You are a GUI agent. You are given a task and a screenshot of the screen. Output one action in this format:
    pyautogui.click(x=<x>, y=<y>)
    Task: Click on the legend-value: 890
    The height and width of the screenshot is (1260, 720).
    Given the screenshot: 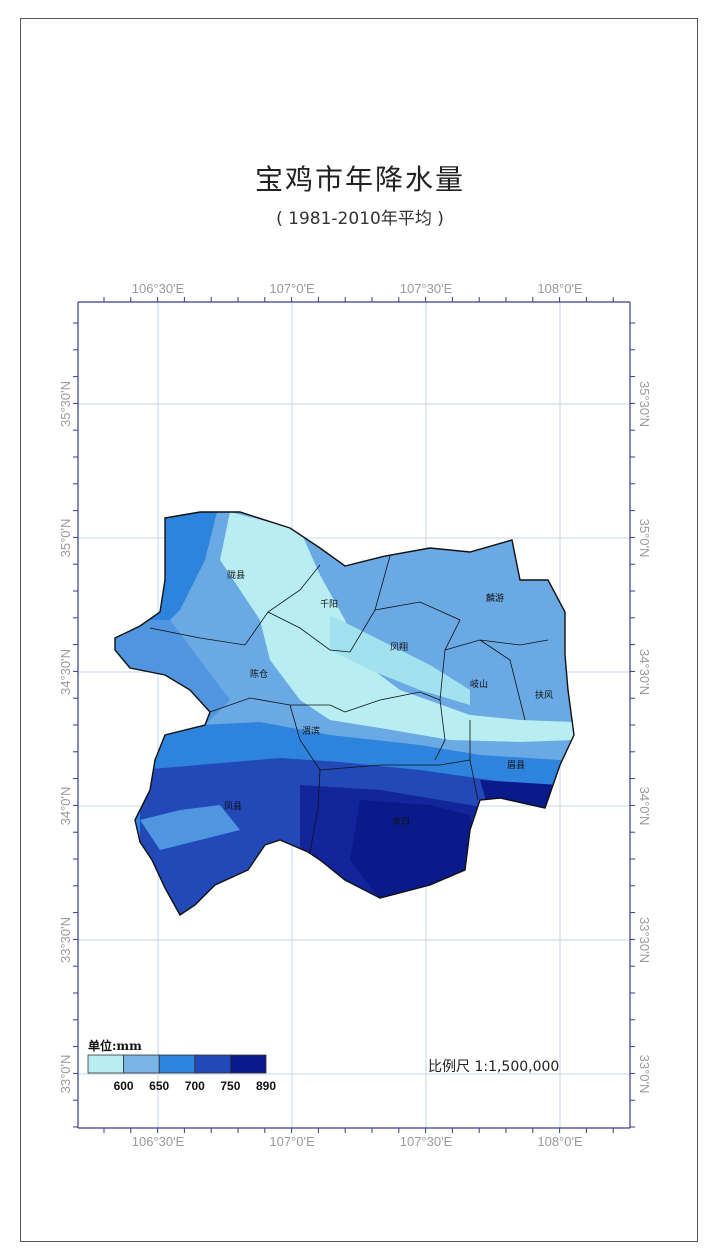 What is the action you would take?
    pyautogui.click(x=266, y=1086)
    